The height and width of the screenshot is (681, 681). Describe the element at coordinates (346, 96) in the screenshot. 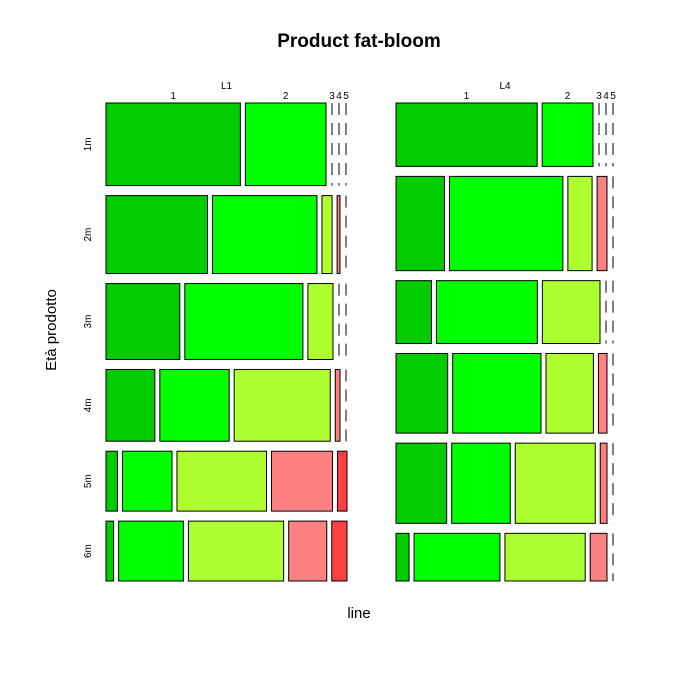

I see `level-label-l1-5: 5` at that location.